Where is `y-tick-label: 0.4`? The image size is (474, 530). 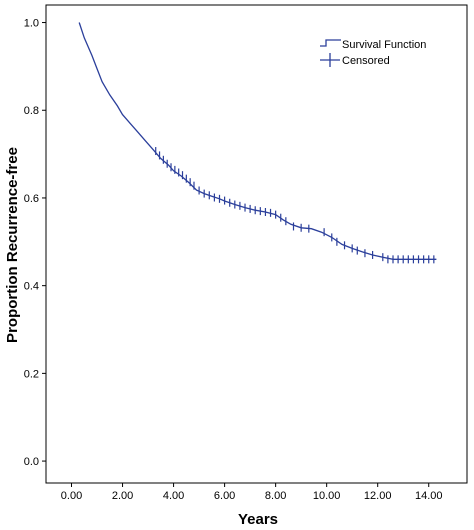
y-tick-label: 0.4 is located at coordinates (31, 287).